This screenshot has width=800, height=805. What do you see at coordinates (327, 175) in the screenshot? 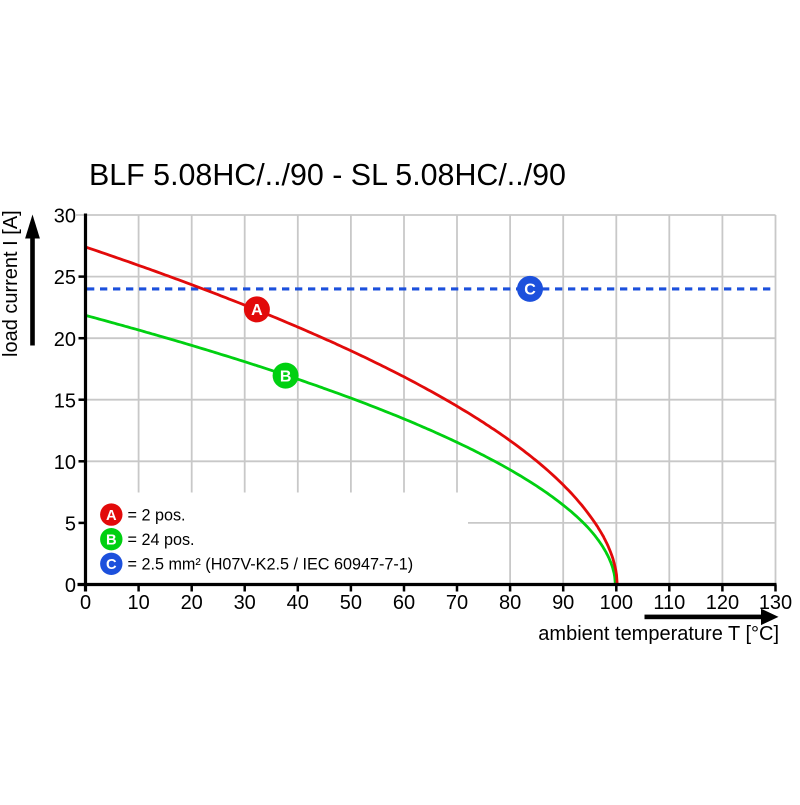
I see `svg-text:BLF 5.08HC/../90 - SL 5.08HC/.: BLF 5.08HC/../90 - SL 5.08HC/../90` at bounding box center [327, 175].